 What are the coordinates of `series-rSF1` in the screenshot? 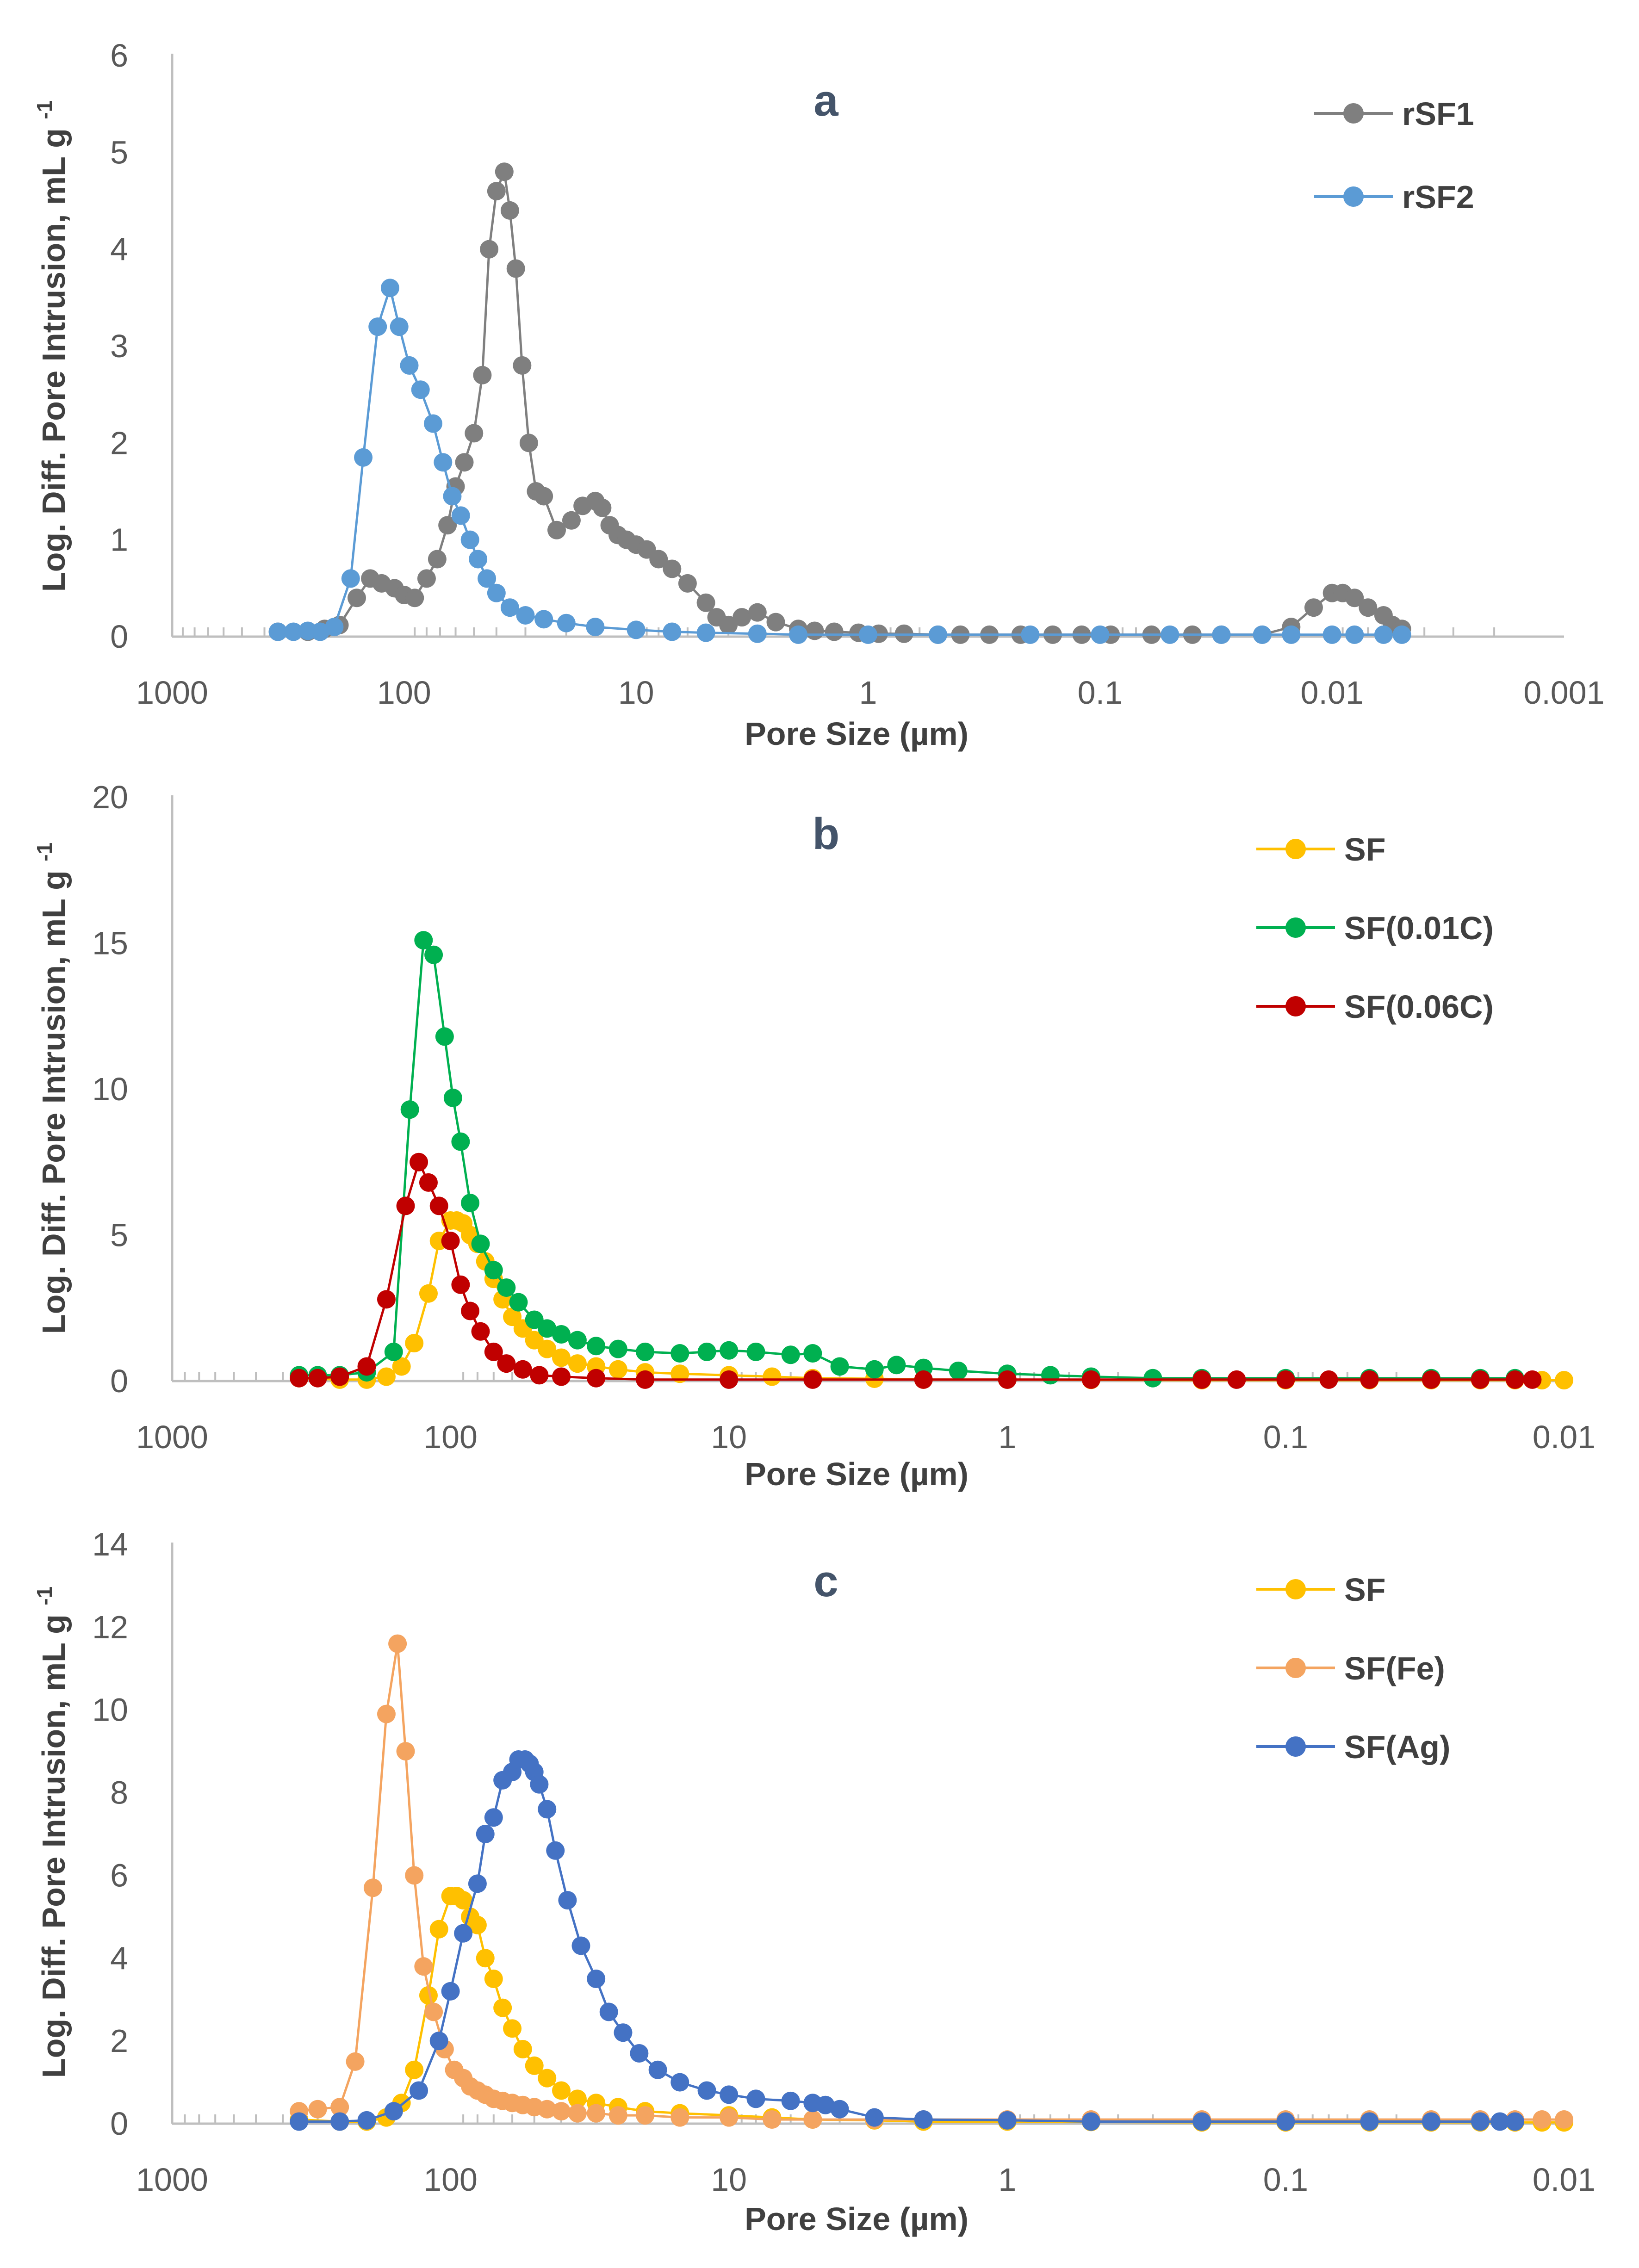 It's located at (840, 403).